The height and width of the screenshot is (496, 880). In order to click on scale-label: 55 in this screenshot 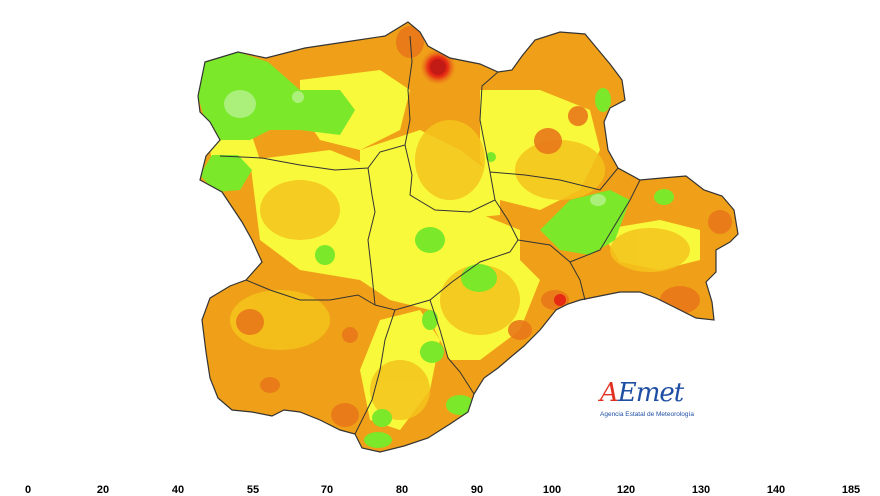, I will do `click(253, 490)`.